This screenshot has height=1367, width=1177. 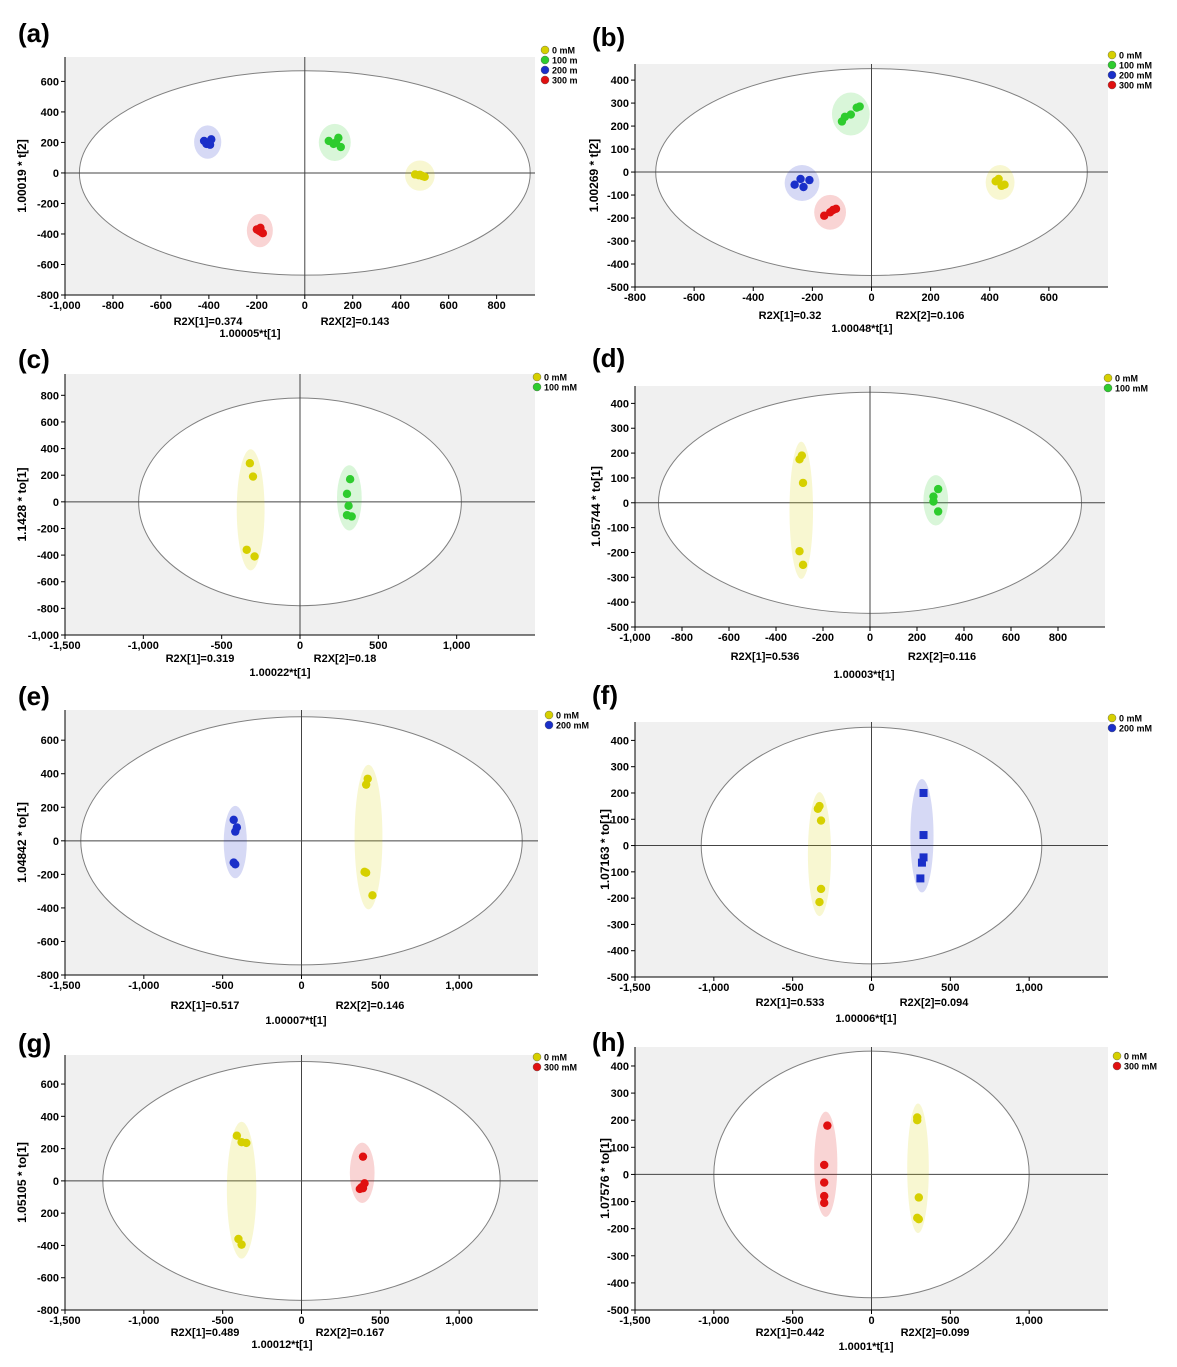 I want to click on y-tick-label: -300, so click(x=618, y=242).